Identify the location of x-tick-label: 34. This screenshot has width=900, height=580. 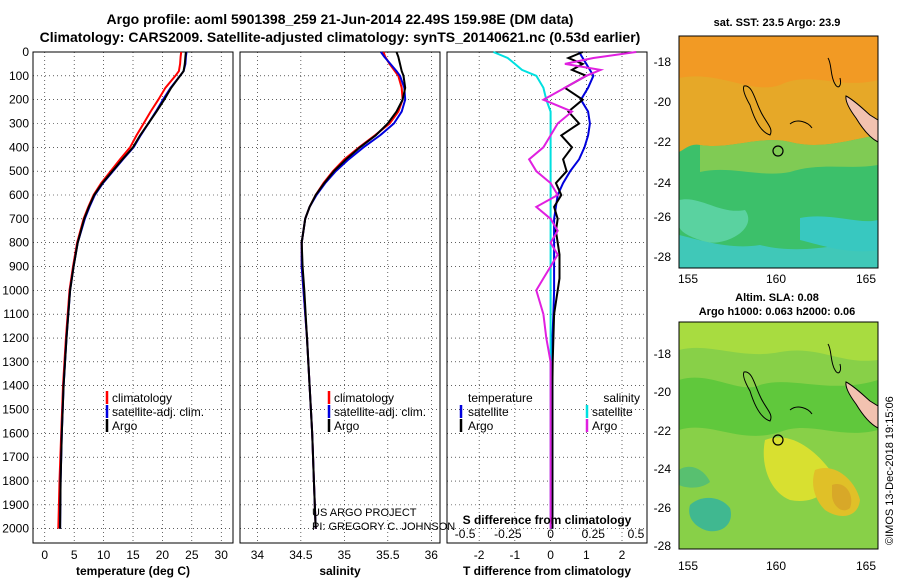
(258, 555).